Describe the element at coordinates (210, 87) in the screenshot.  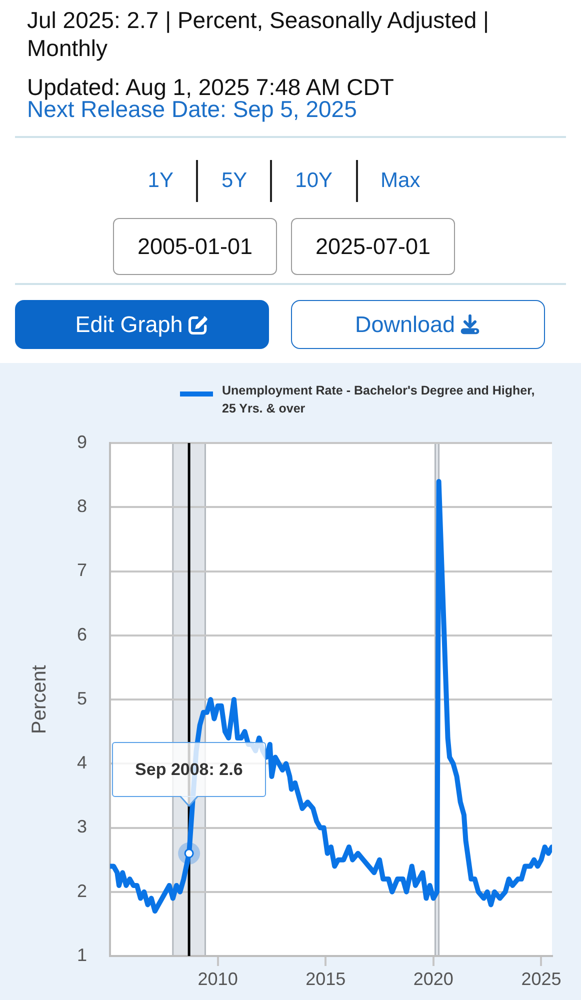
I see `chart-subtitle: Updated: Aug 1, 2025 7:48 AM CDT` at that location.